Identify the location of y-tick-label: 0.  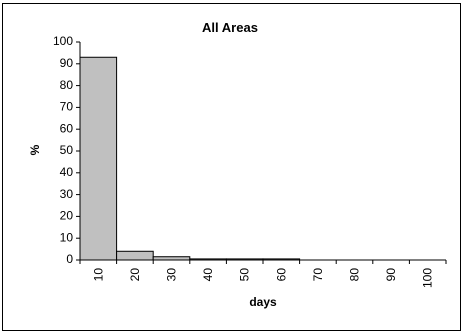
(69, 259).